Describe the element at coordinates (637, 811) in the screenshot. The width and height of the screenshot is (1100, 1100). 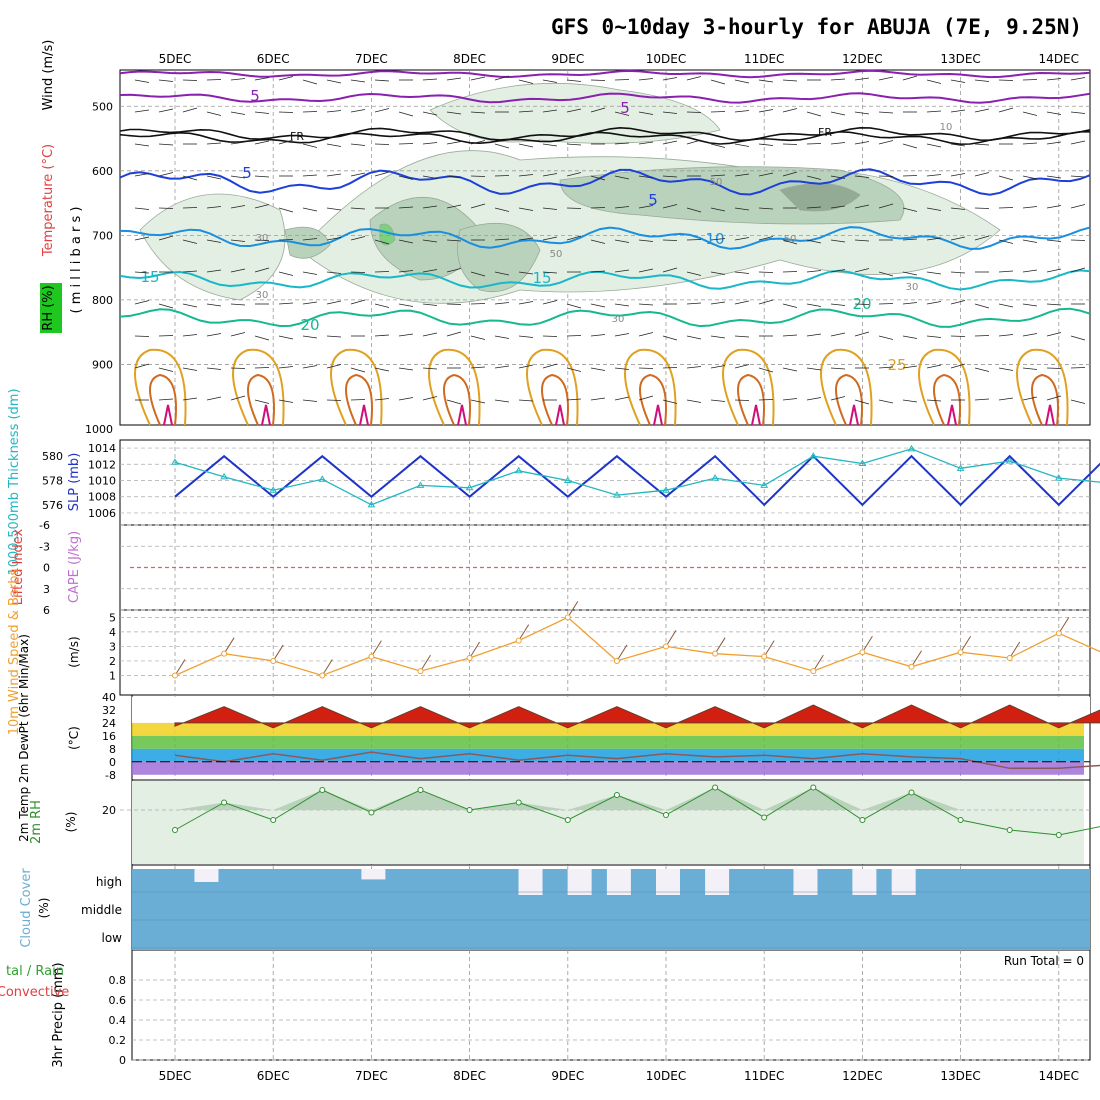
I see `rh-2m-line` at that location.